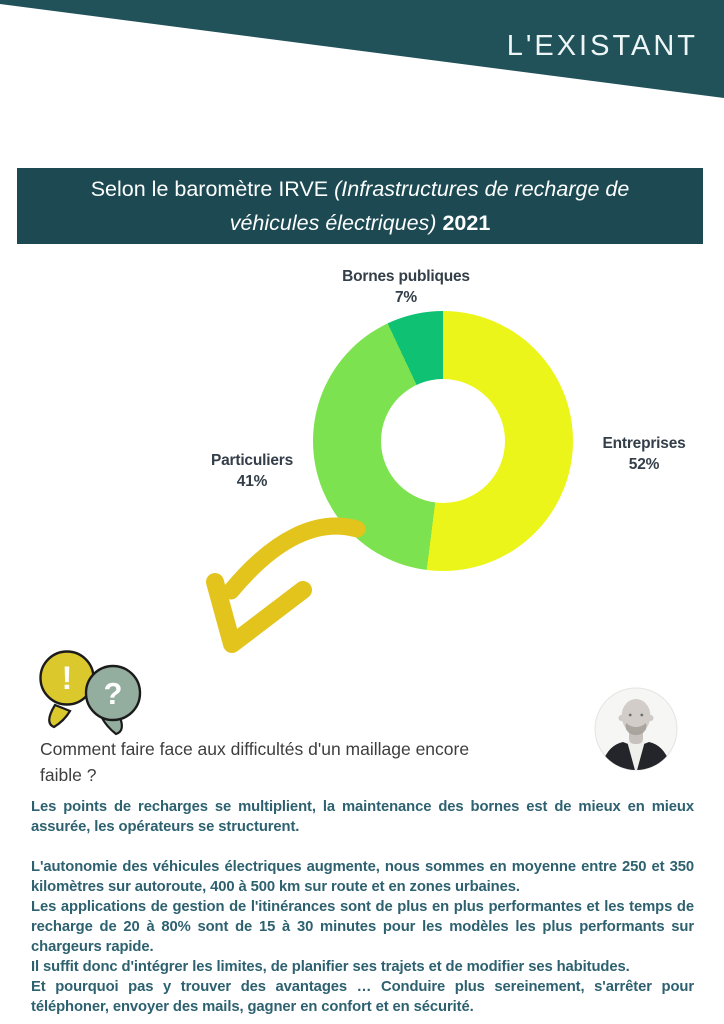 This screenshot has width=724, height=1024. What do you see at coordinates (67, 678) in the screenshot?
I see `exclamation-glyph: !` at bounding box center [67, 678].